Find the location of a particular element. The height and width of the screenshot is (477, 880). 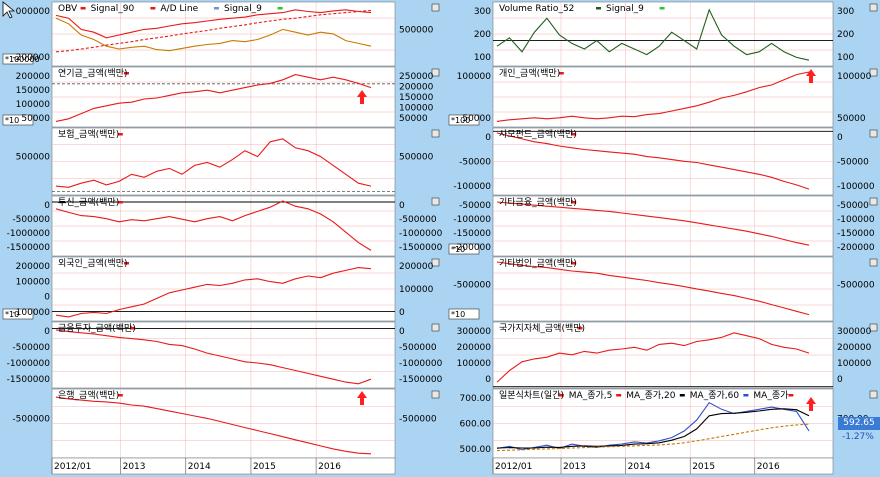

ytick-left-bank: -500000 is located at coordinates (31, 419).